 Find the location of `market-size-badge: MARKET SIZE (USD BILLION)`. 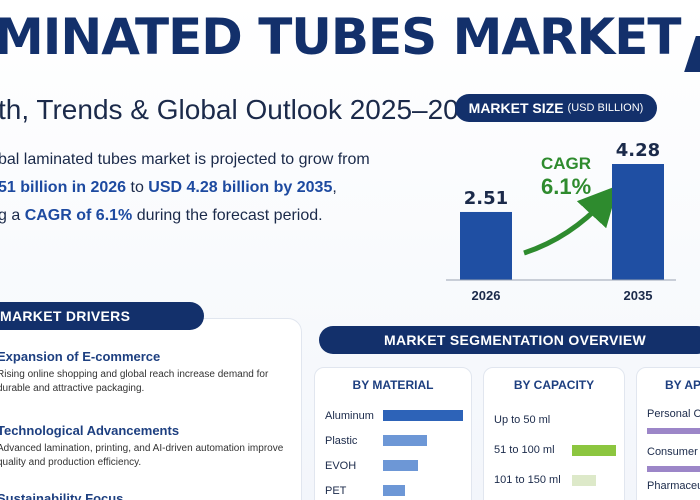

market-size-badge: MARKET SIZE (USD BILLION) is located at coordinates (556, 108).